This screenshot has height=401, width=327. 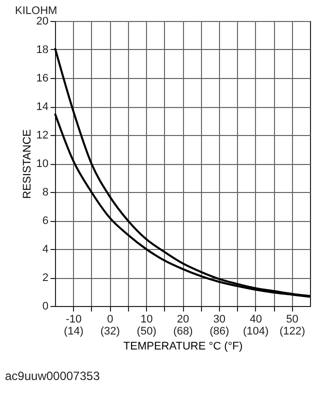 I want to click on y-axis-title: RESISTANCE, so click(x=27, y=164).